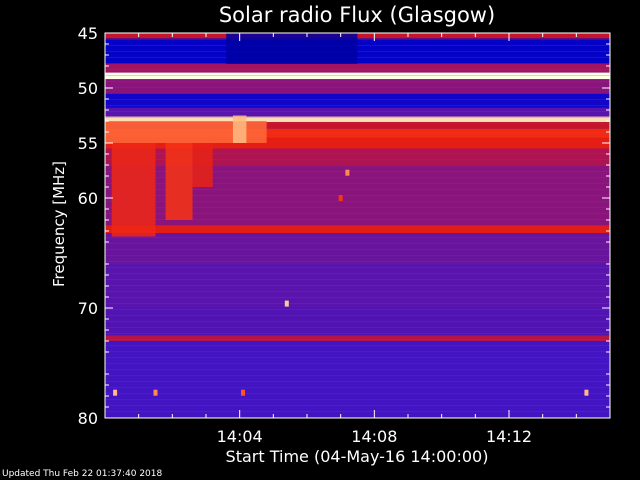 The image size is (640, 480). What do you see at coordinates (59, 224) in the screenshot?
I see `y-axis-label: Frequency [MHz]` at bounding box center [59, 224].